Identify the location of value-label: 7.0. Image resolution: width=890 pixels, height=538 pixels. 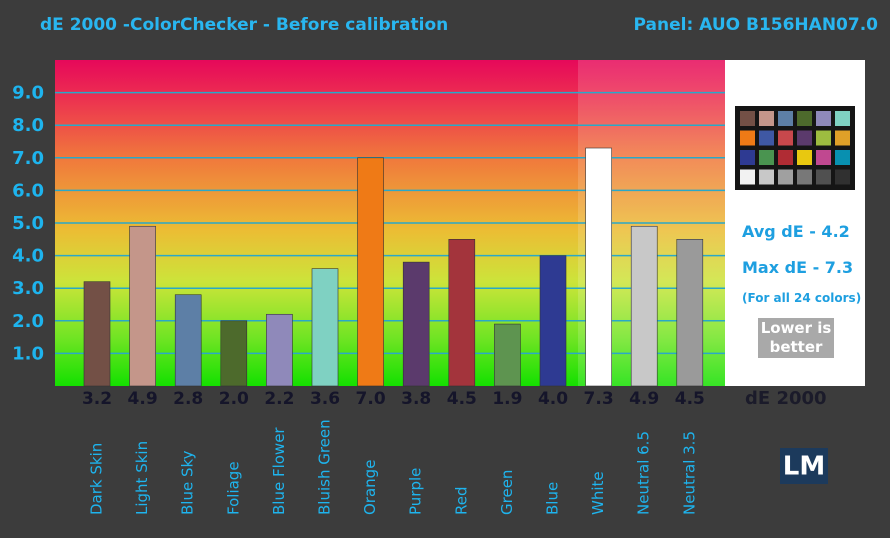
(371, 399).